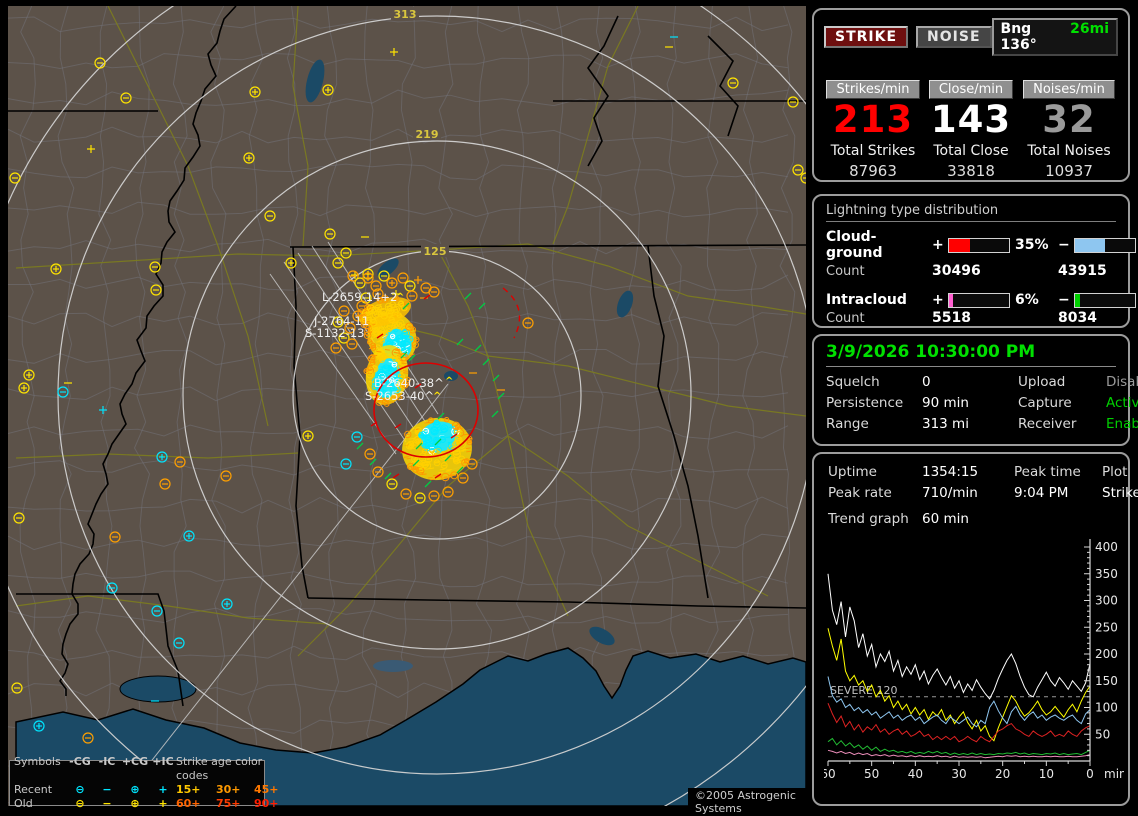  What do you see at coordinates (853, 382) in the screenshot?
I see `squelch-label: Squelch` at bounding box center [853, 382].